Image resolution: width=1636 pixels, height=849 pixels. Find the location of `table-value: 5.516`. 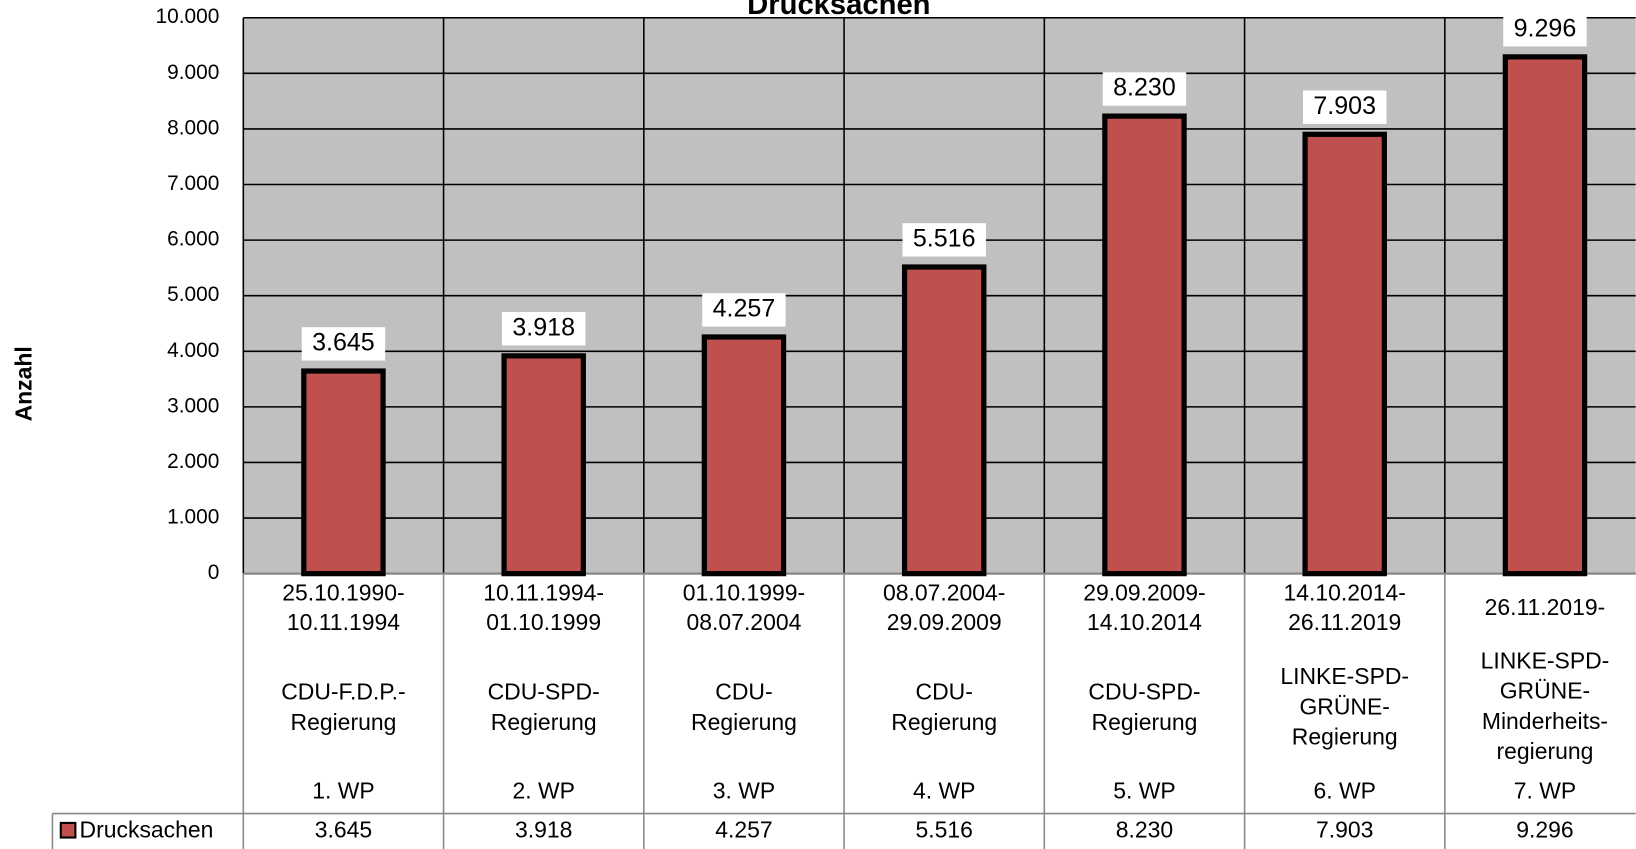

table-value: 5.516 is located at coordinates (943, 829).